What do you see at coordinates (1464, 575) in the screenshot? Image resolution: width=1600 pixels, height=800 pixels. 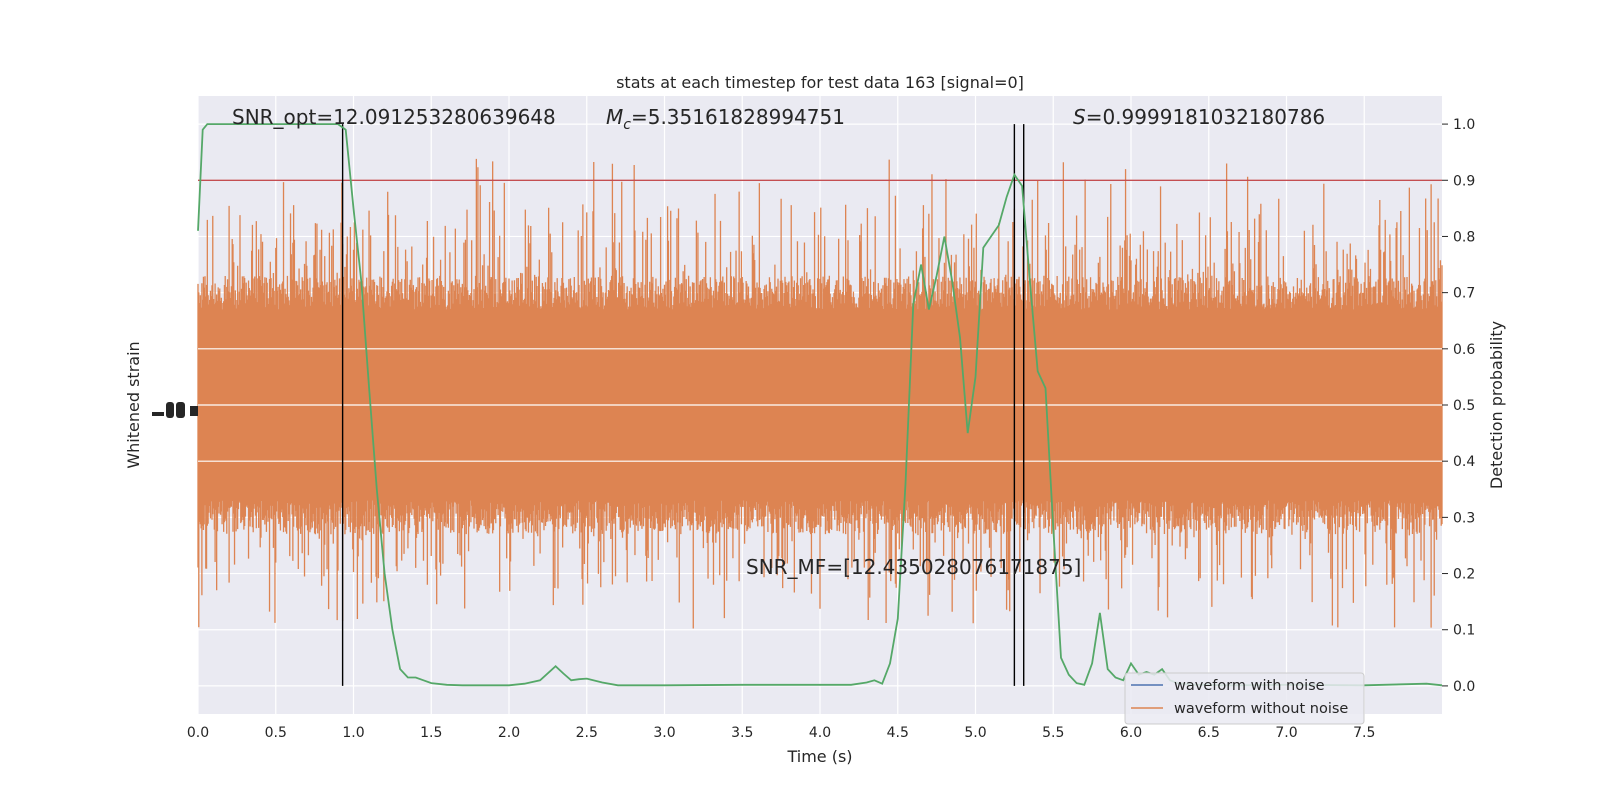 I see `y-tick-label-2: 0.2` at bounding box center [1464, 575].